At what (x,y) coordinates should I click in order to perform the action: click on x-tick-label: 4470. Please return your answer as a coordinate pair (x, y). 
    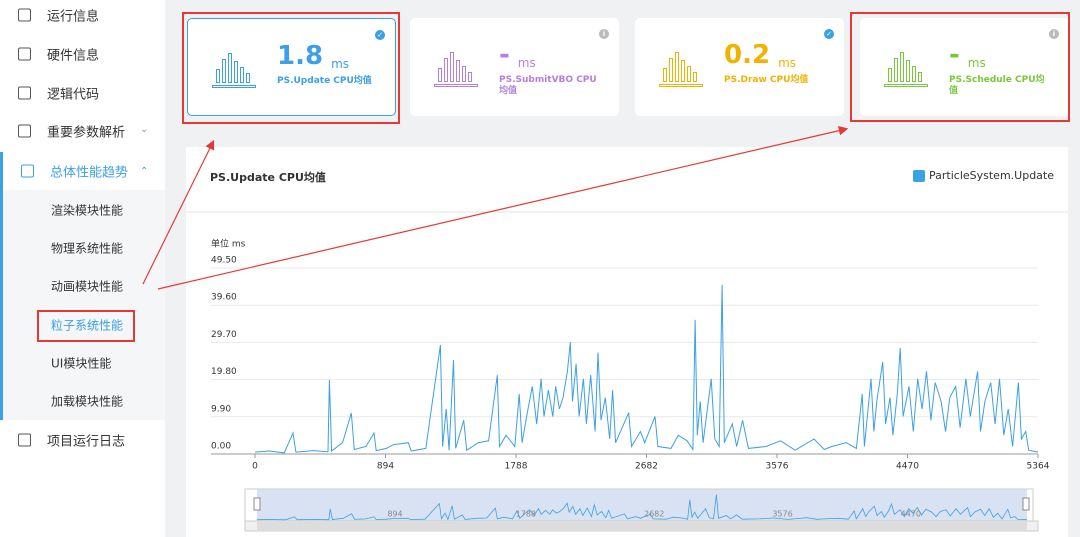
    Looking at the image, I should click on (907, 467).